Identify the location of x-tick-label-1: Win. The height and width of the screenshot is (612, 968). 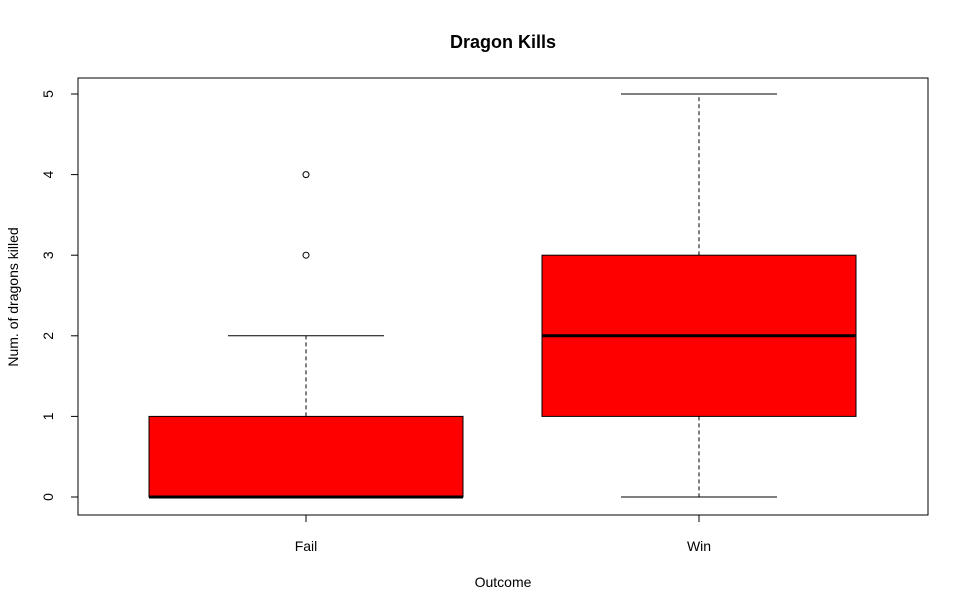
(699, 546).